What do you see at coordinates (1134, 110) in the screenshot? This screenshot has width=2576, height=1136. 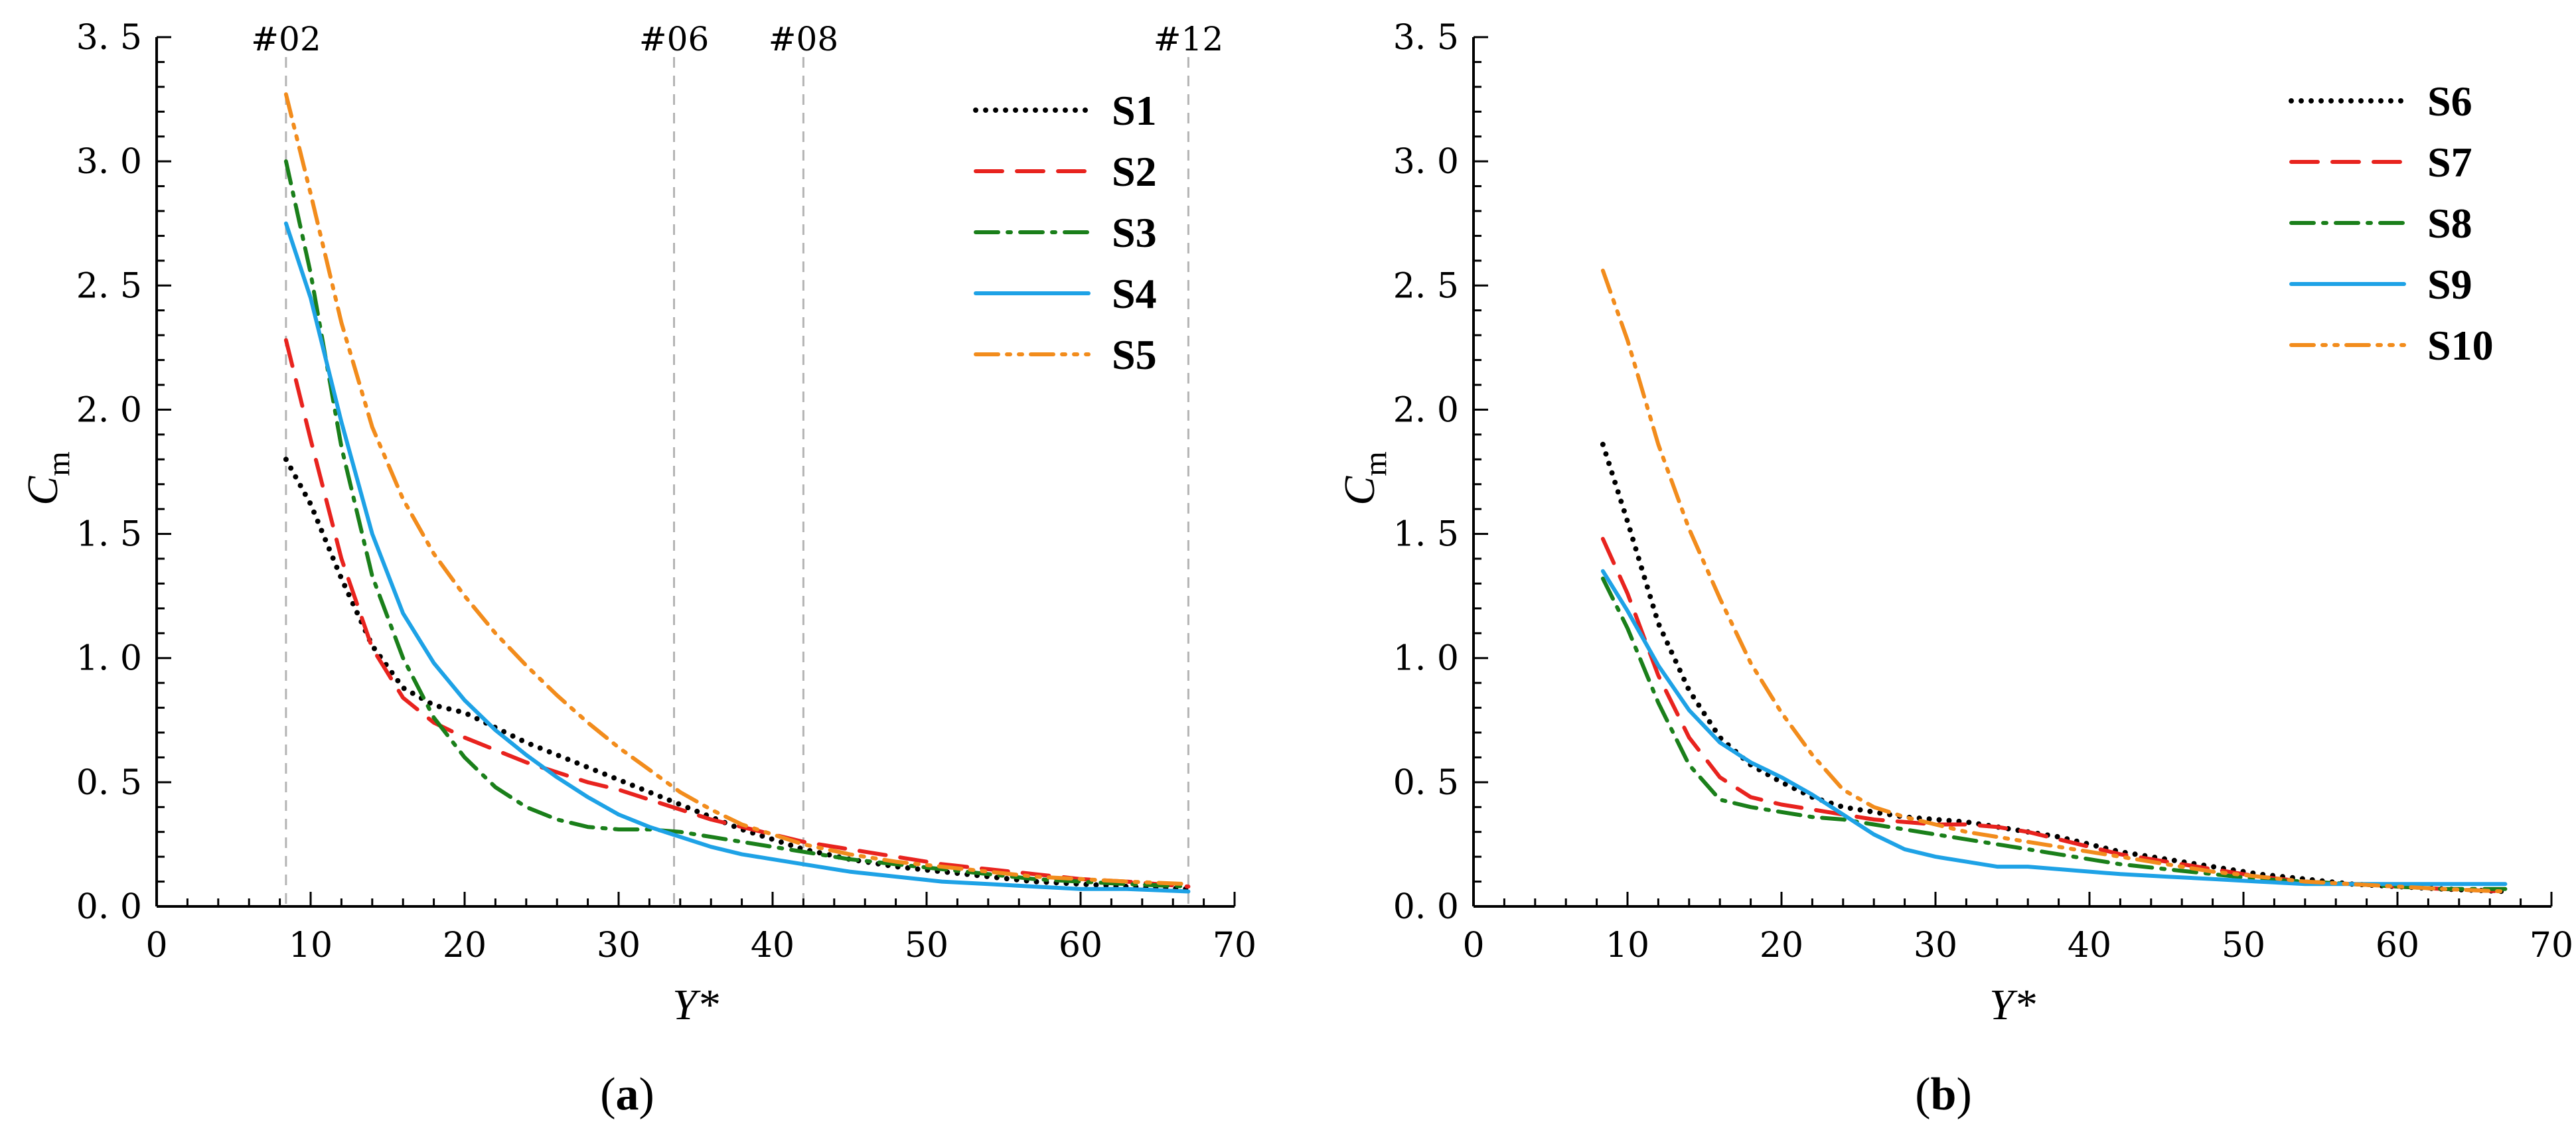 I see `legend-label-s1: S1` at bounding box center [1134, 110].